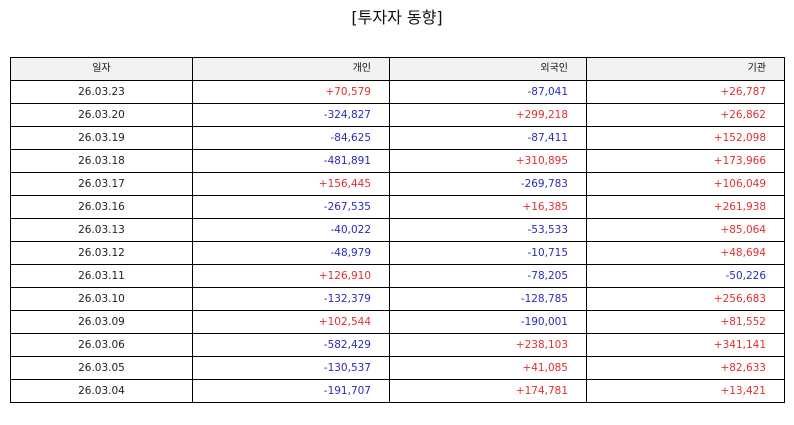  What do you see at coordinates (685, 207) in the screenshot?
I see `cell-institution: +261,938` at bounding box center [685, 207].